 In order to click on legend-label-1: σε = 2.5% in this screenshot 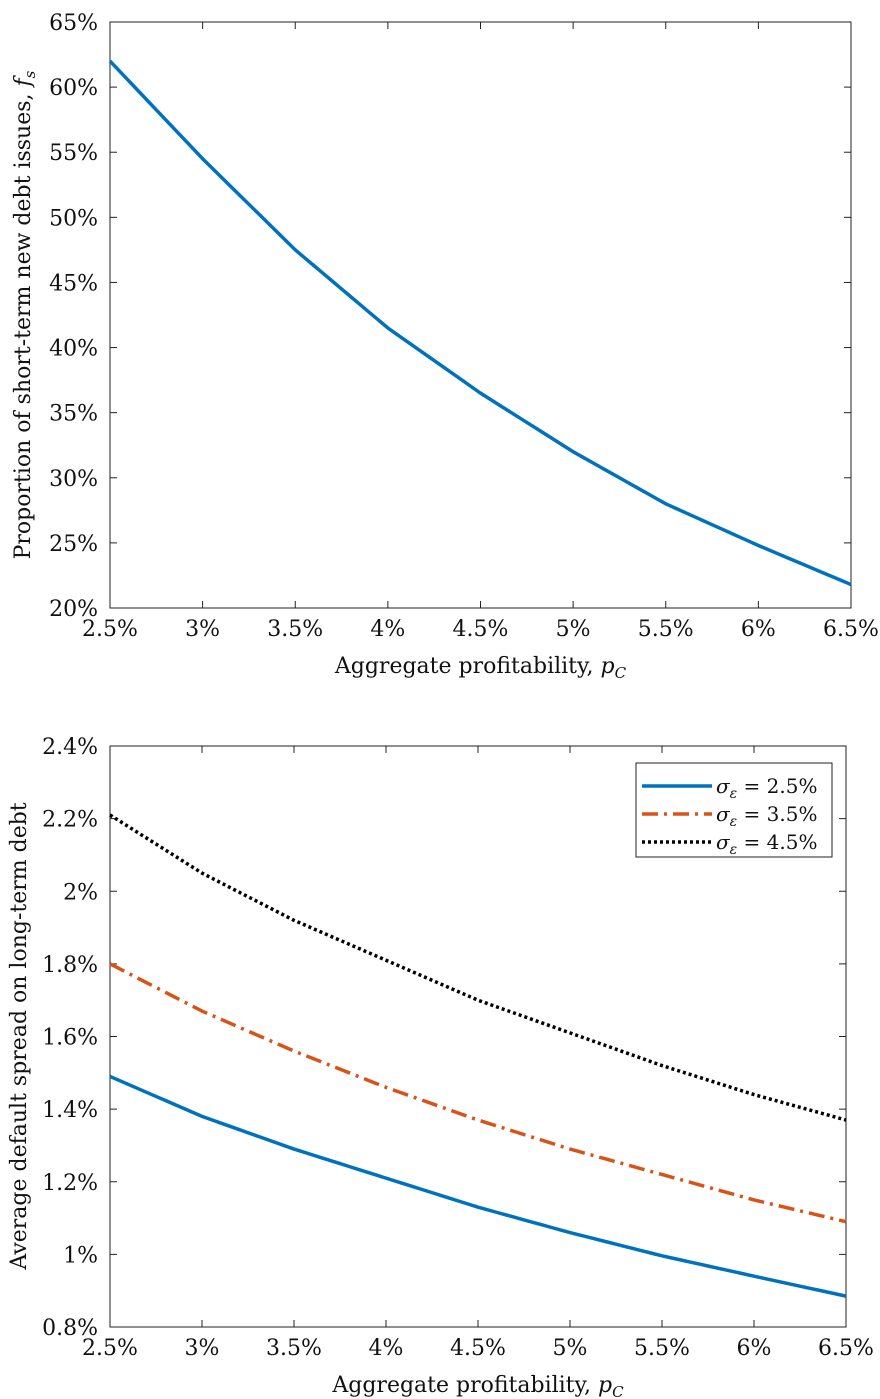, I will do `click(766, 788)`.